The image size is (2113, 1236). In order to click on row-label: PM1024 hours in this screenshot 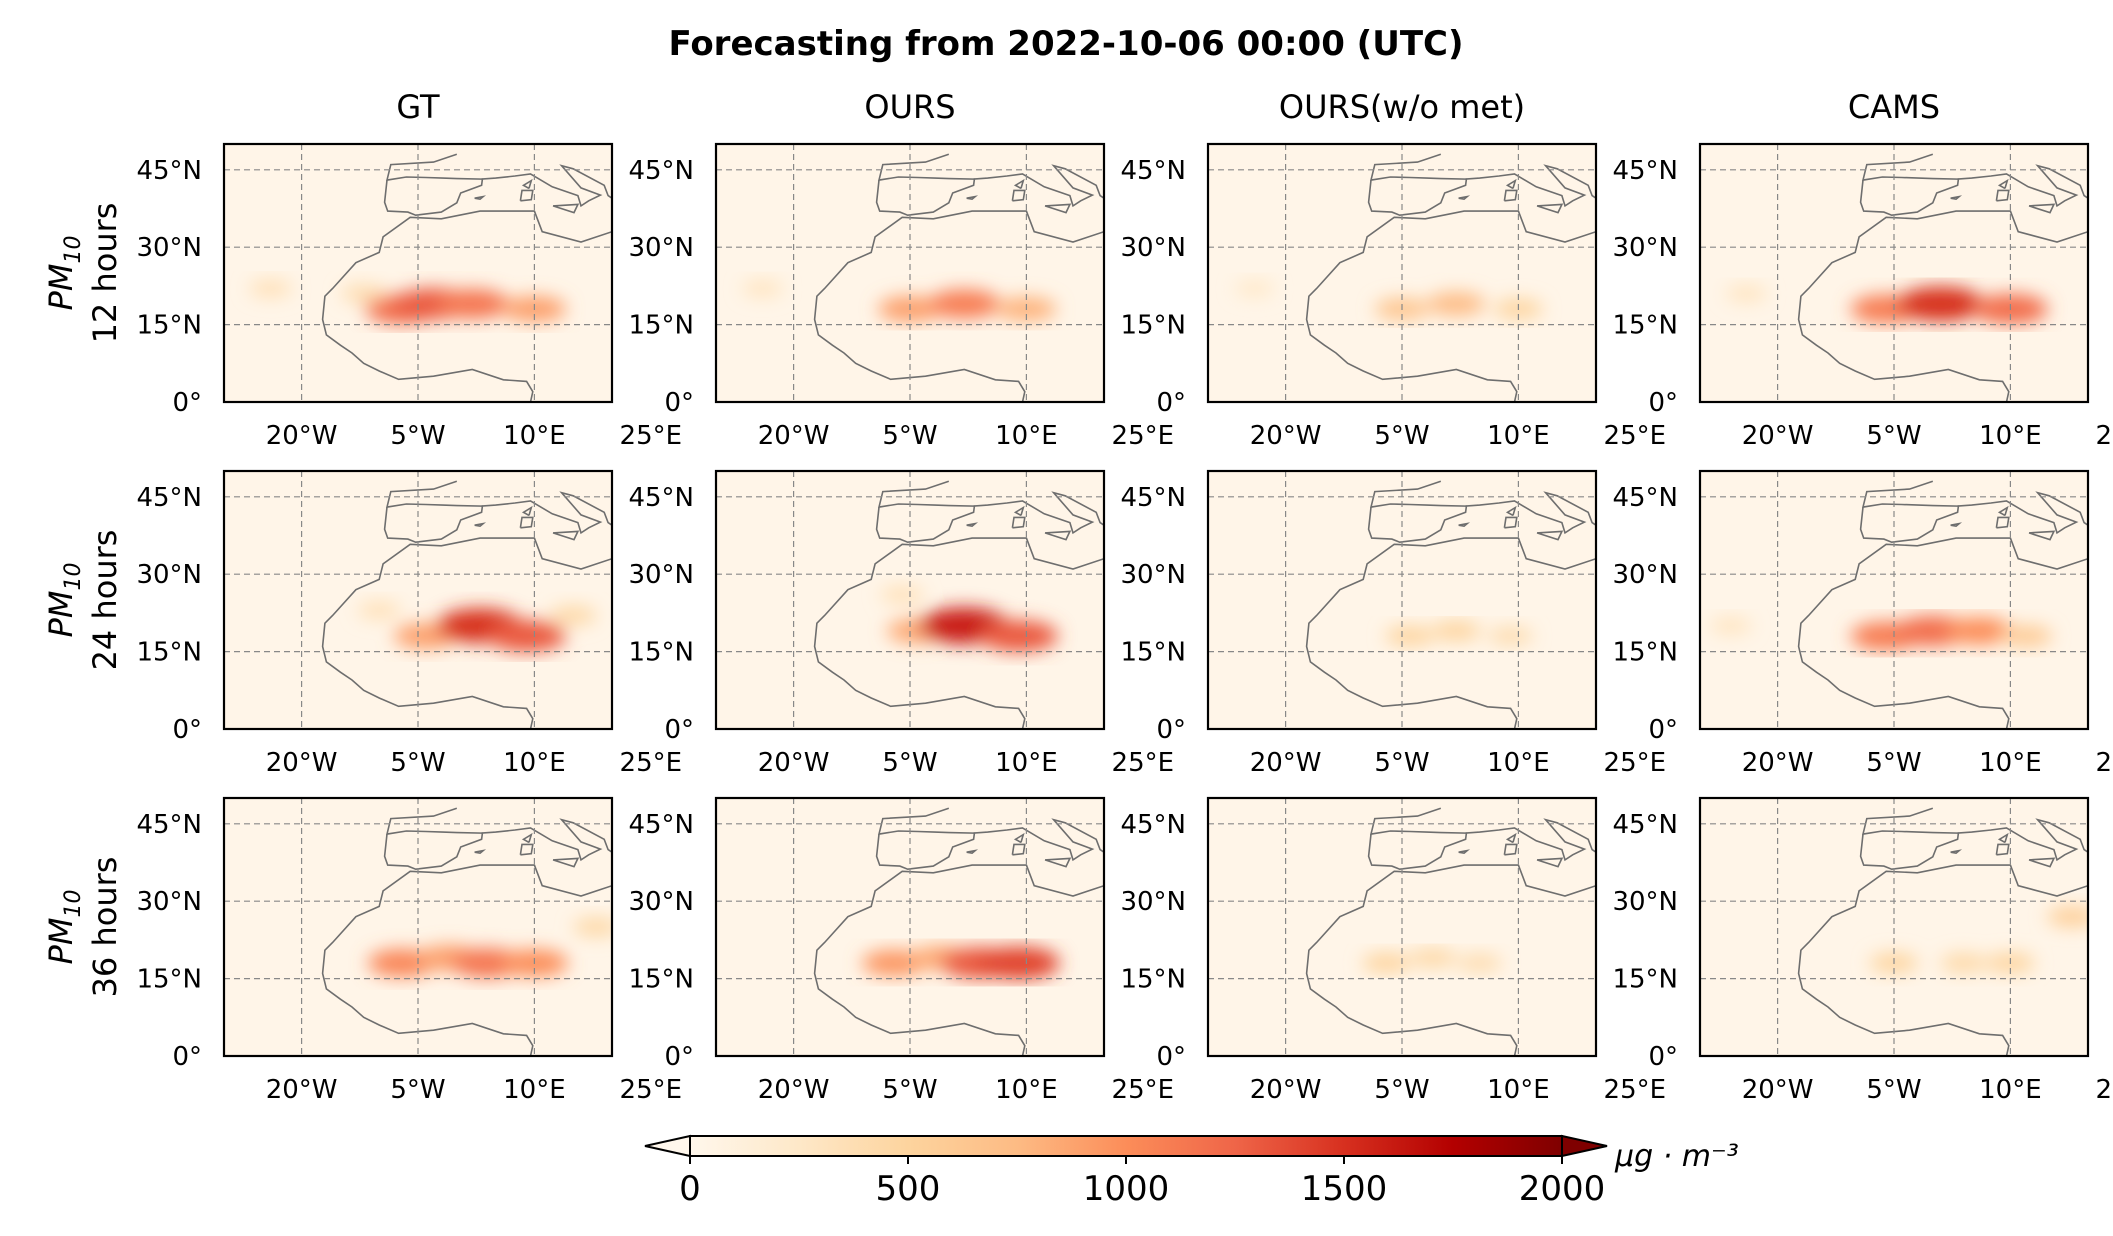, I will do `click(83, 600)`.